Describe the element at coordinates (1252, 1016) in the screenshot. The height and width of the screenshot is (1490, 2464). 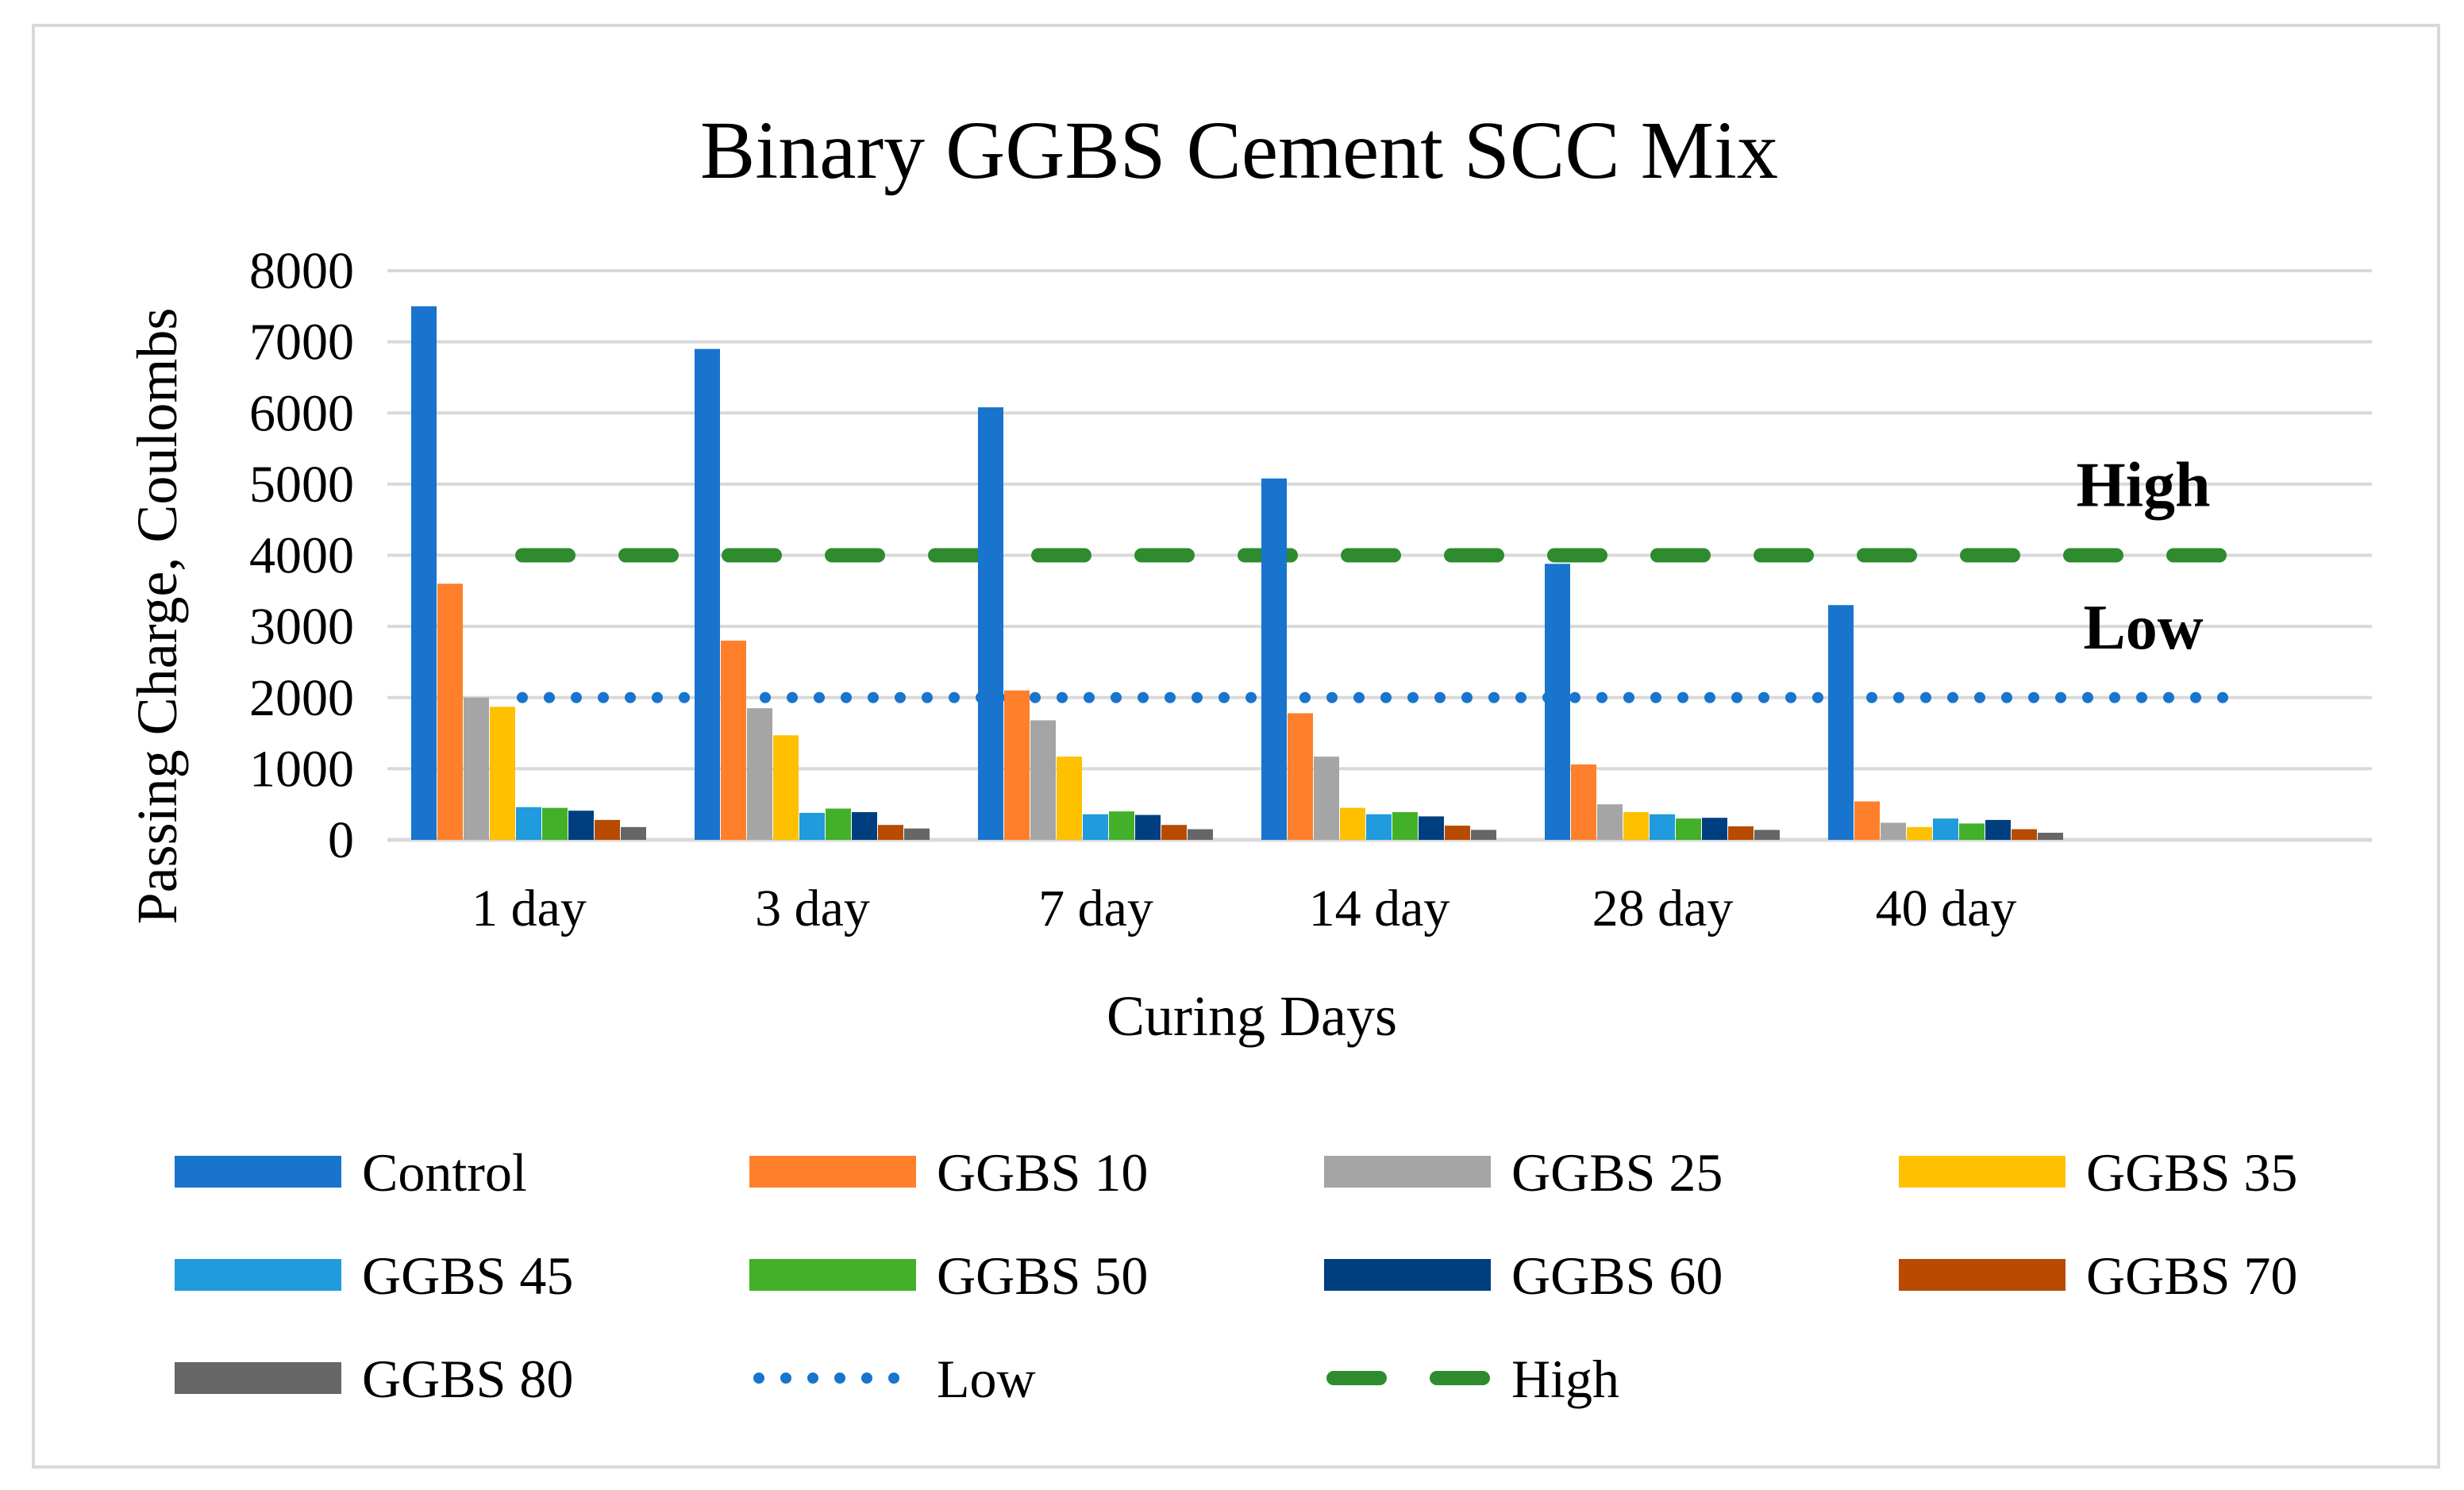
I see `x-axis-title: Curing Days` at that location.